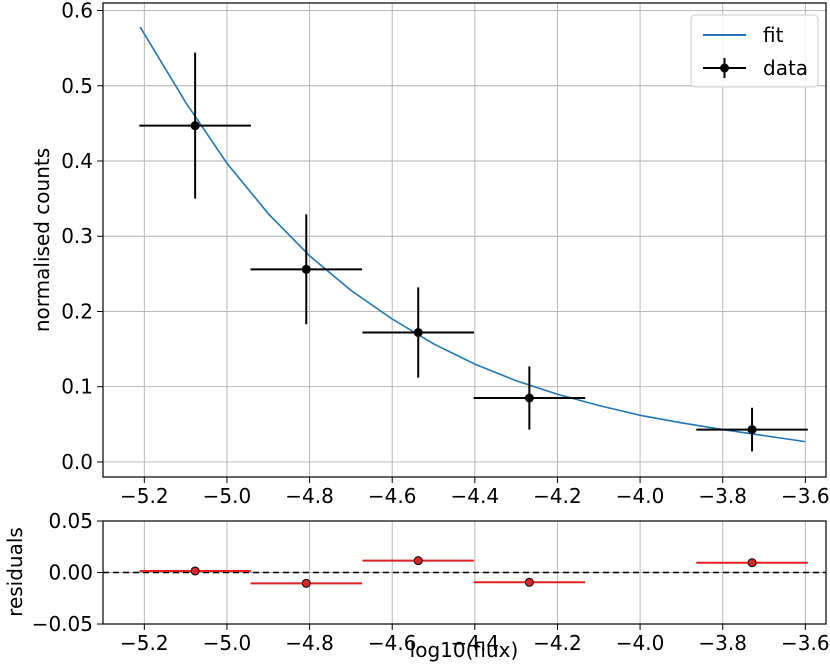 Image resolution: width=830 pixels, height=664 pixels. What do you see at coordinates (42, 240) in the screenshot?
I see `main-y-axis-label: normalised counts` at bounding box center [42, 240].